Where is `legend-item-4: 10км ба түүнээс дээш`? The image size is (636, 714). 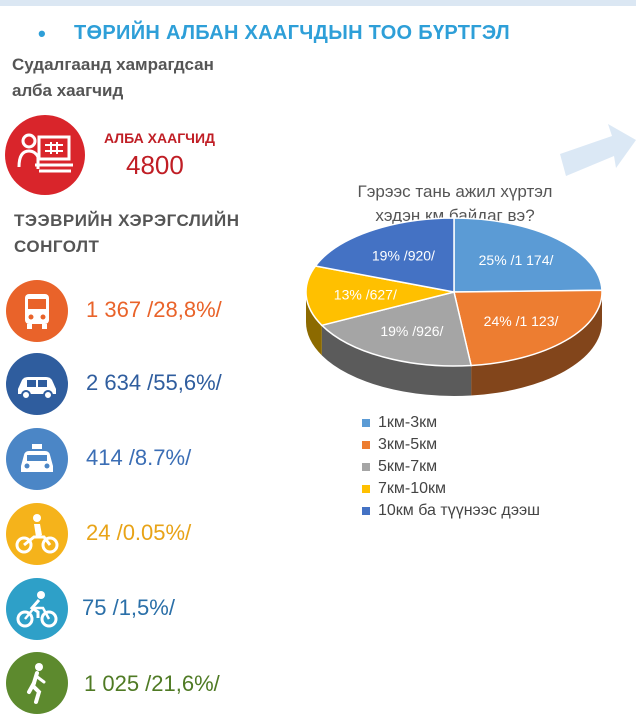 legend-item-4: 10км ба түүнээс дээш is located at coordinates (451, 511).